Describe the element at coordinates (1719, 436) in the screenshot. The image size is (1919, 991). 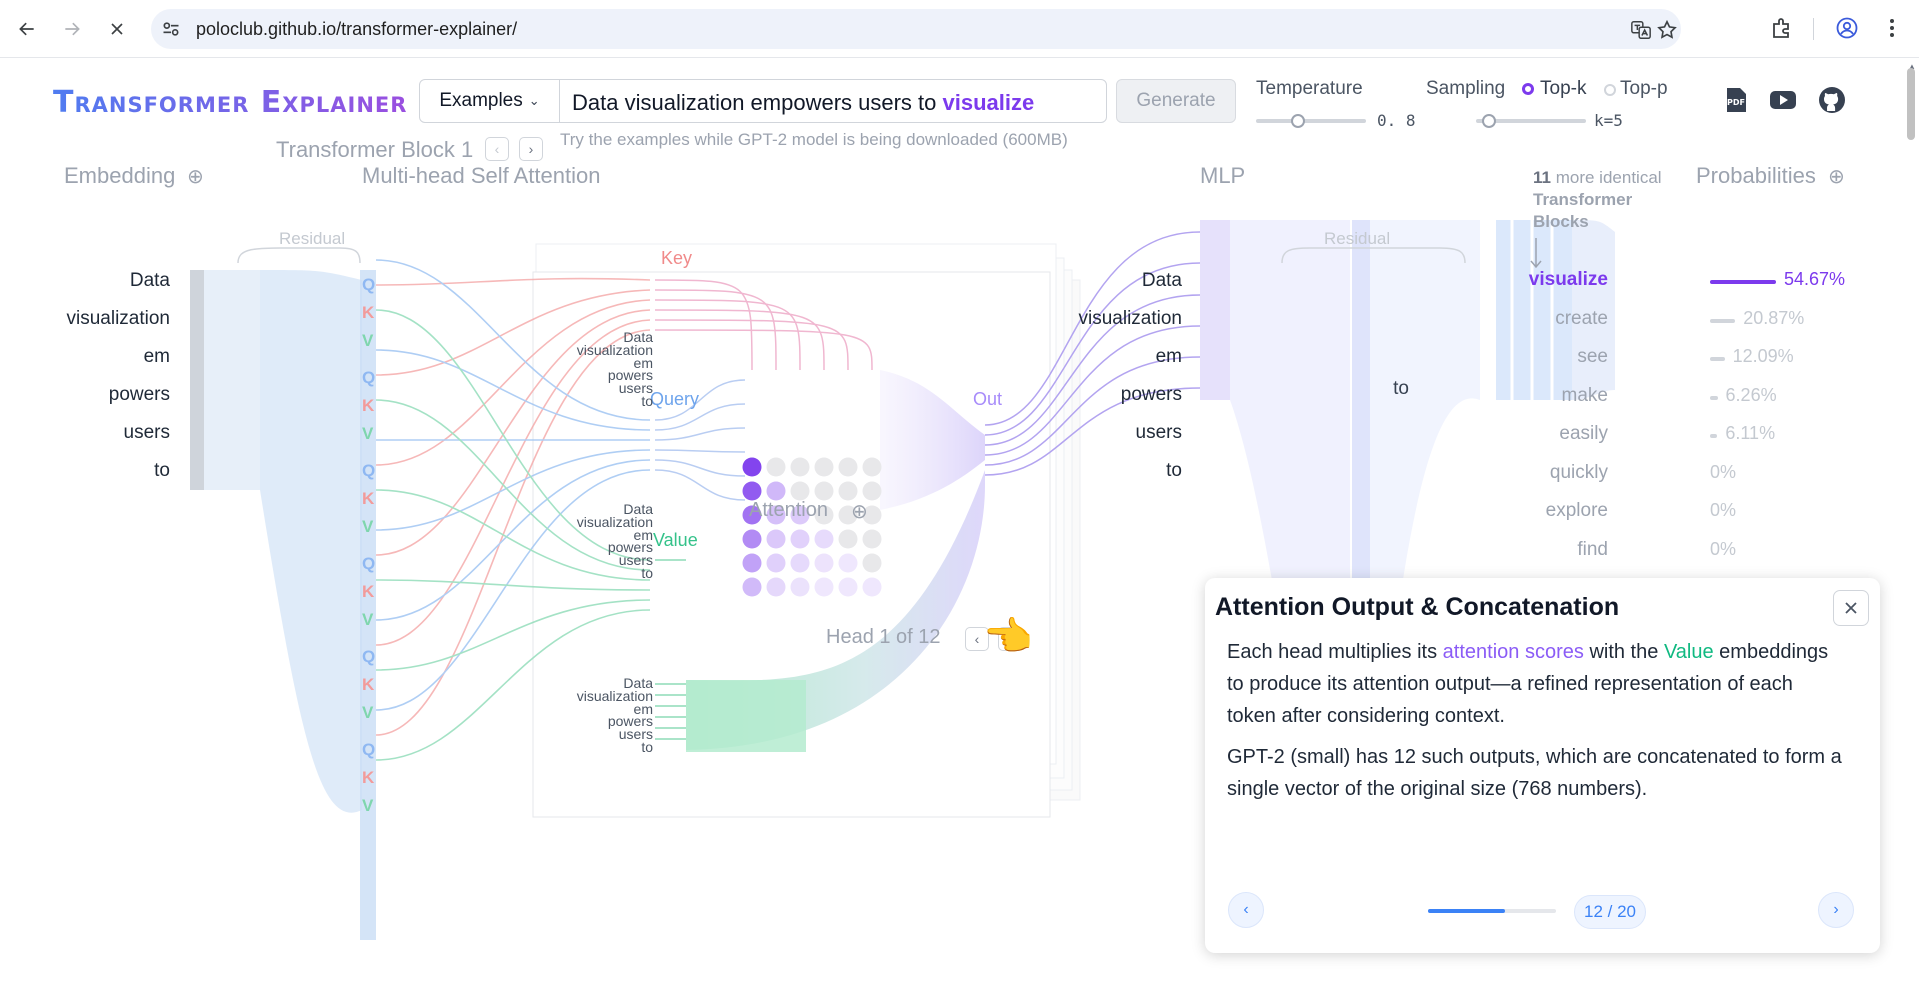
I see `probability-row: easily 6.11%` at that location.